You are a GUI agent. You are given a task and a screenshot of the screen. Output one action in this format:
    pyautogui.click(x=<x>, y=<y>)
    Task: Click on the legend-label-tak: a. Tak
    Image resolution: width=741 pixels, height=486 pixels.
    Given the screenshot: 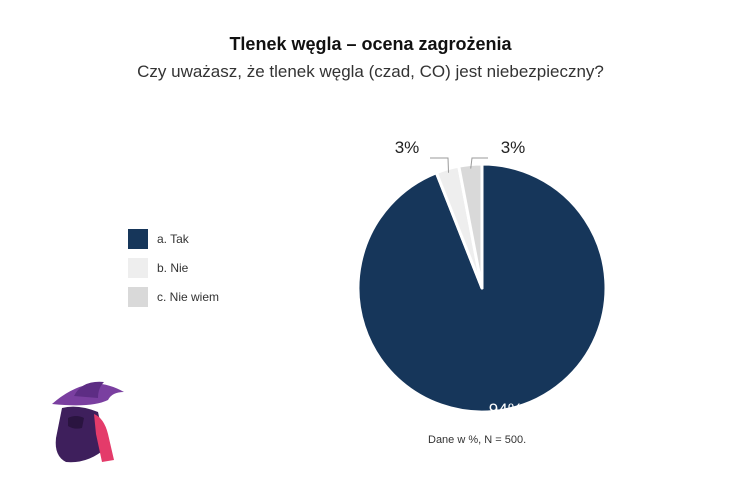 What is the action you would take?
    pyautogui.click(x=173, y=239)
    